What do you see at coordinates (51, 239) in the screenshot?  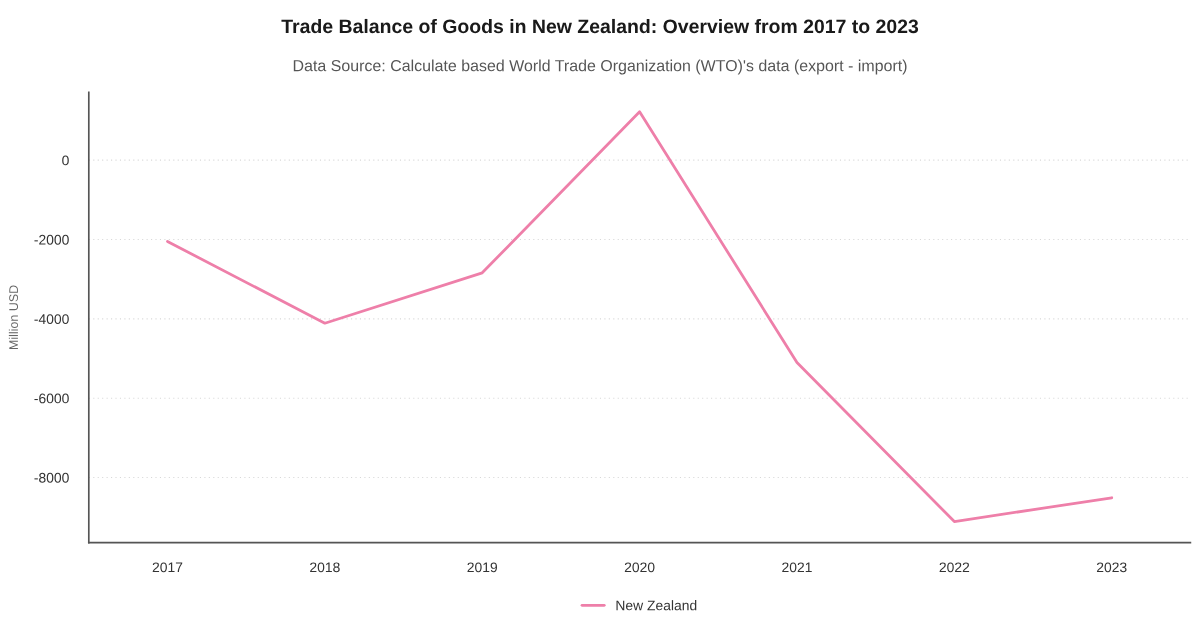 I see `y-tick-label: -2000` at bounding box center [51, 239].